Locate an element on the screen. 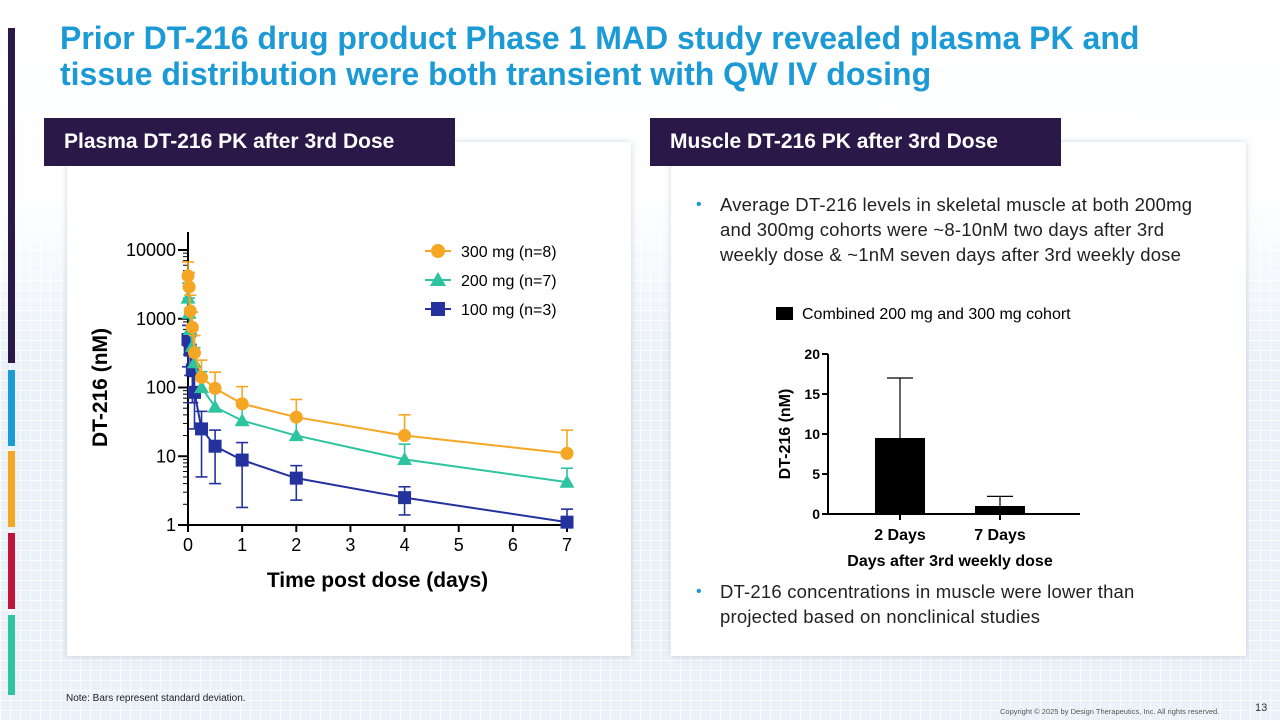  x-tick-label: 5 is located at coordinates (459, 545).